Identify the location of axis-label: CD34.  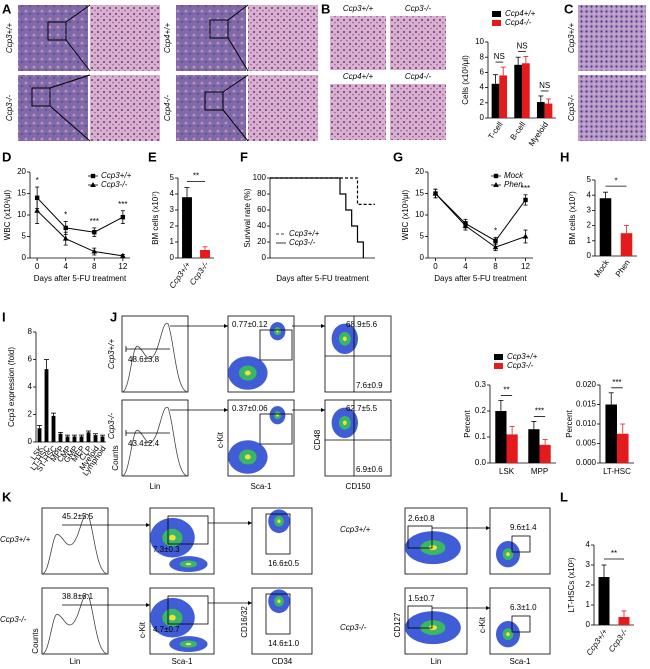
(282, 661).